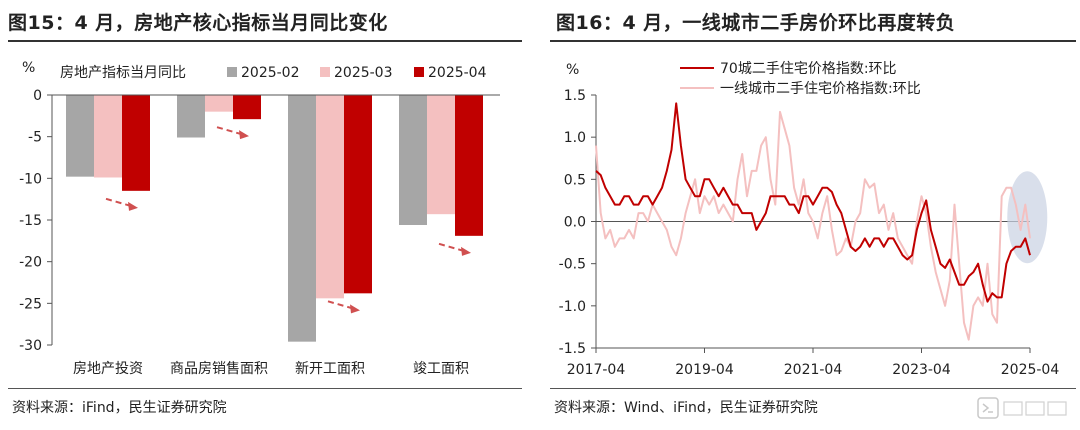 The image size is (1080, 430). What do you see at coordinates (756, 23) in the screenshot?
I see `right-chart-title: 图16：4 月，一线城市二手房价环比再度转负` at bounding box center [756, 23].